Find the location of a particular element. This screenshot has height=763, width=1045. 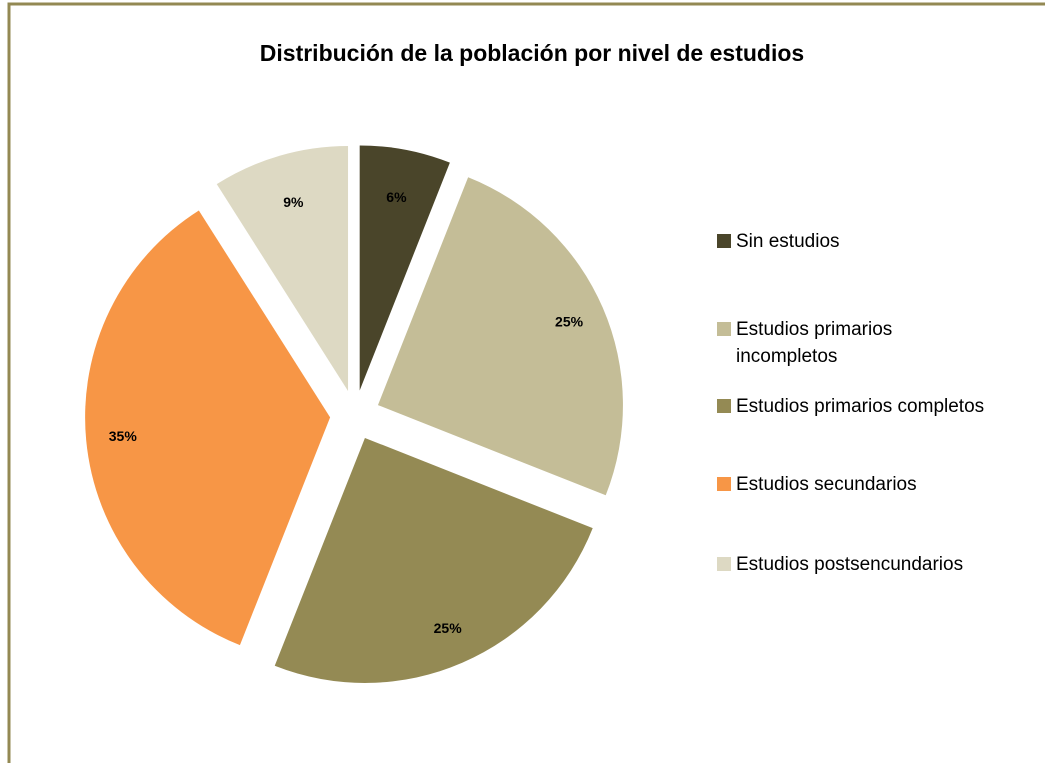

data-label-value: 6 is located at coordinates (390, 197).